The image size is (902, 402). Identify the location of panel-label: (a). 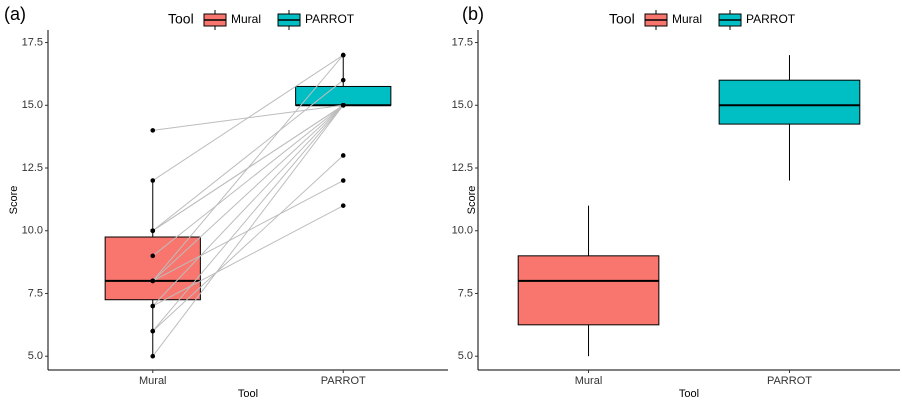
(15, 14).